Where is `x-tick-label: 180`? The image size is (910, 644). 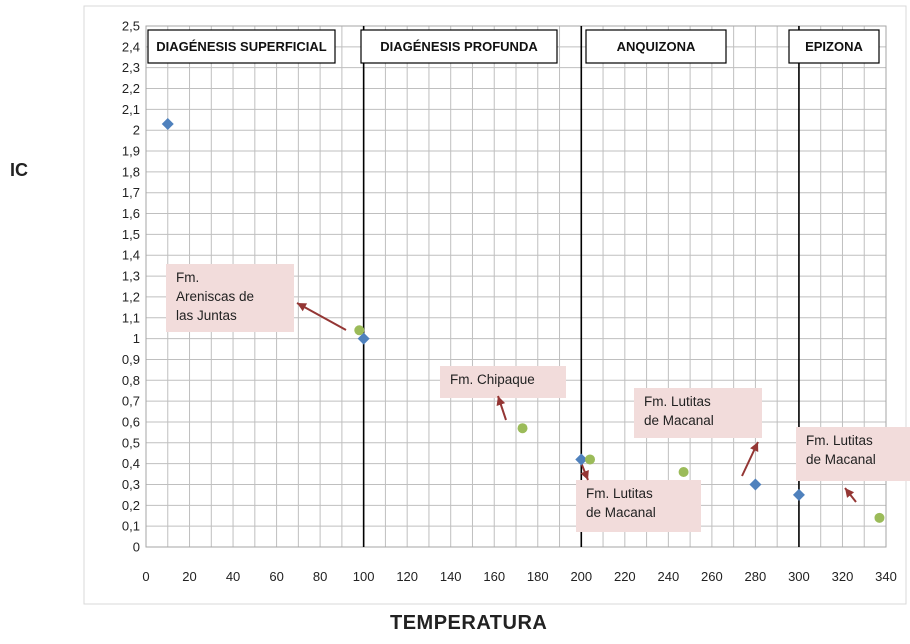
x-tick-label: 180 is located at coordinates (538, 576).